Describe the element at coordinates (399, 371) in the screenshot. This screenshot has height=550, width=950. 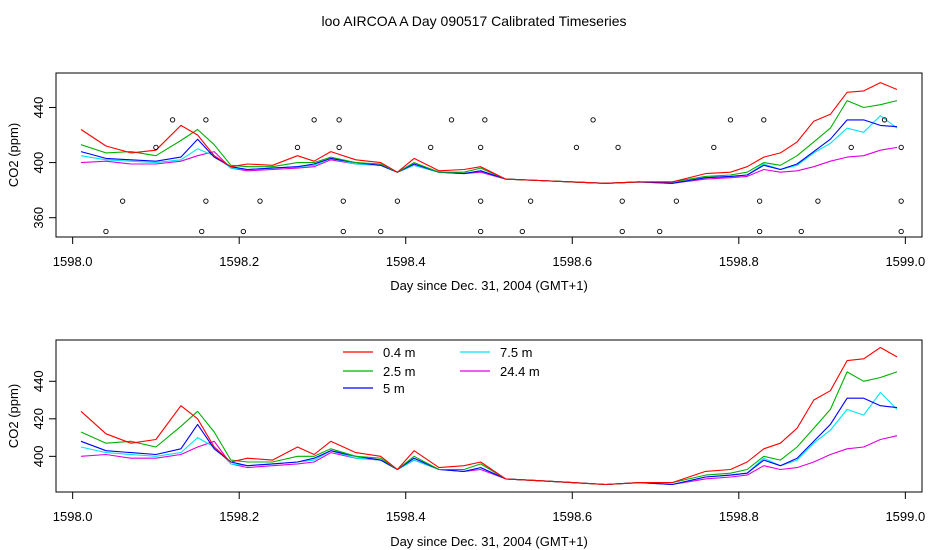
I see `legend-label: 2.5 m` at that location.